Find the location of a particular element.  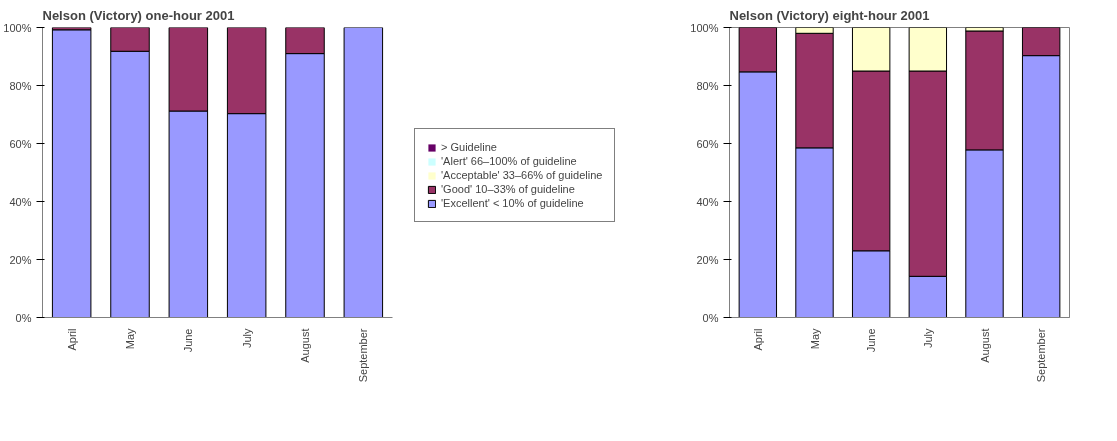

chart-title: Nelson (Victory) eight-hour 2001 is located at coordinates (829, 15).